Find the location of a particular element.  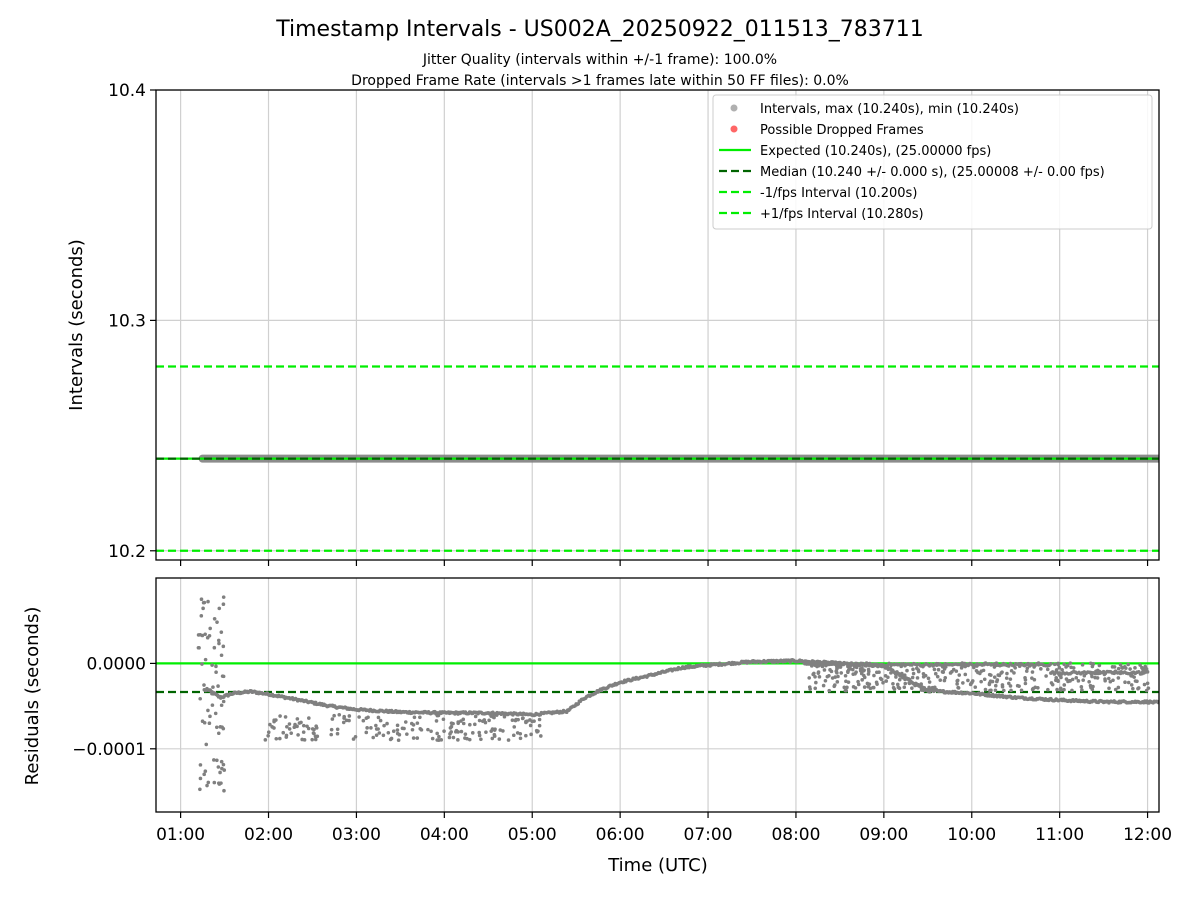

legend-label: -1/fps Interval (10.200s) is located at coordinates (838, 193).